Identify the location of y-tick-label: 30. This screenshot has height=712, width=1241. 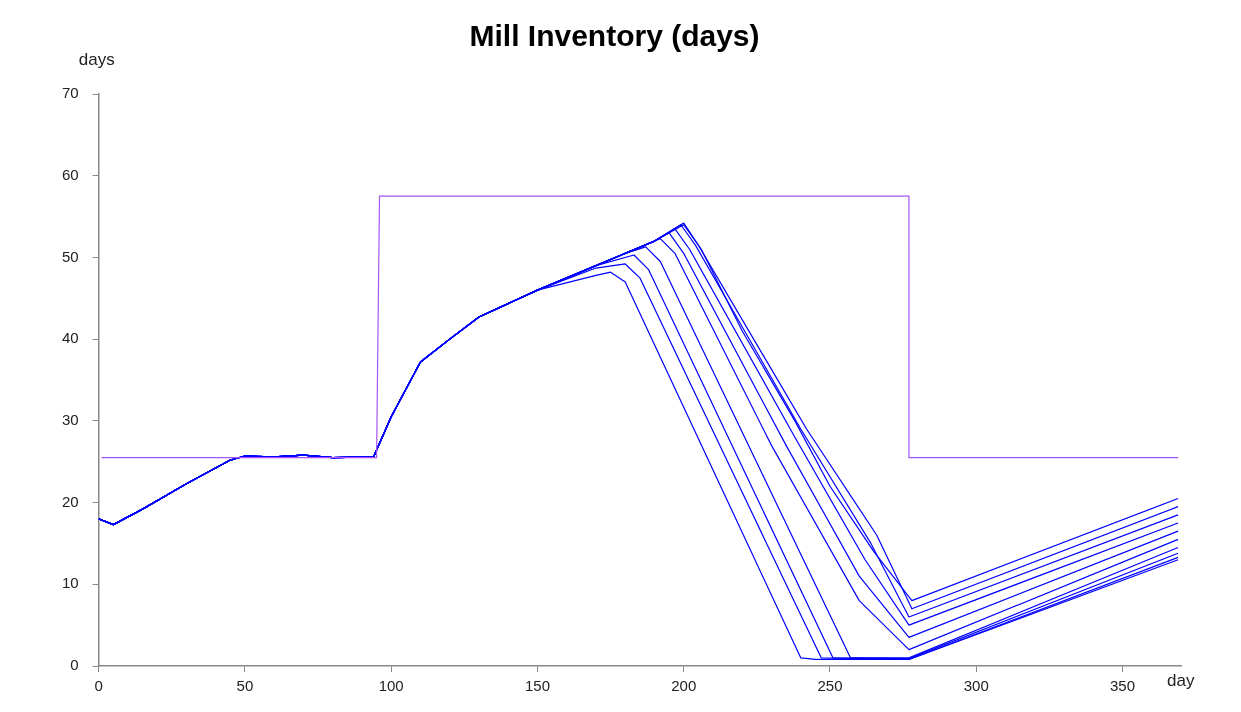
(70, 419).